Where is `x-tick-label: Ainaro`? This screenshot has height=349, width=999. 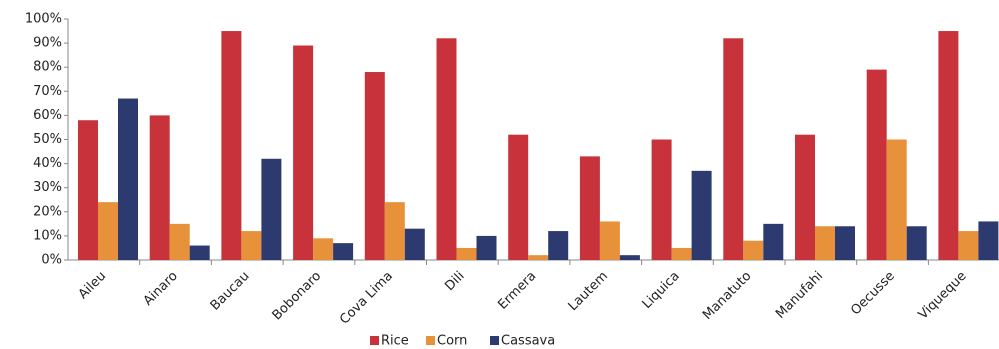
x-tick-label: Ainaro is located at coordinates (161, 289).